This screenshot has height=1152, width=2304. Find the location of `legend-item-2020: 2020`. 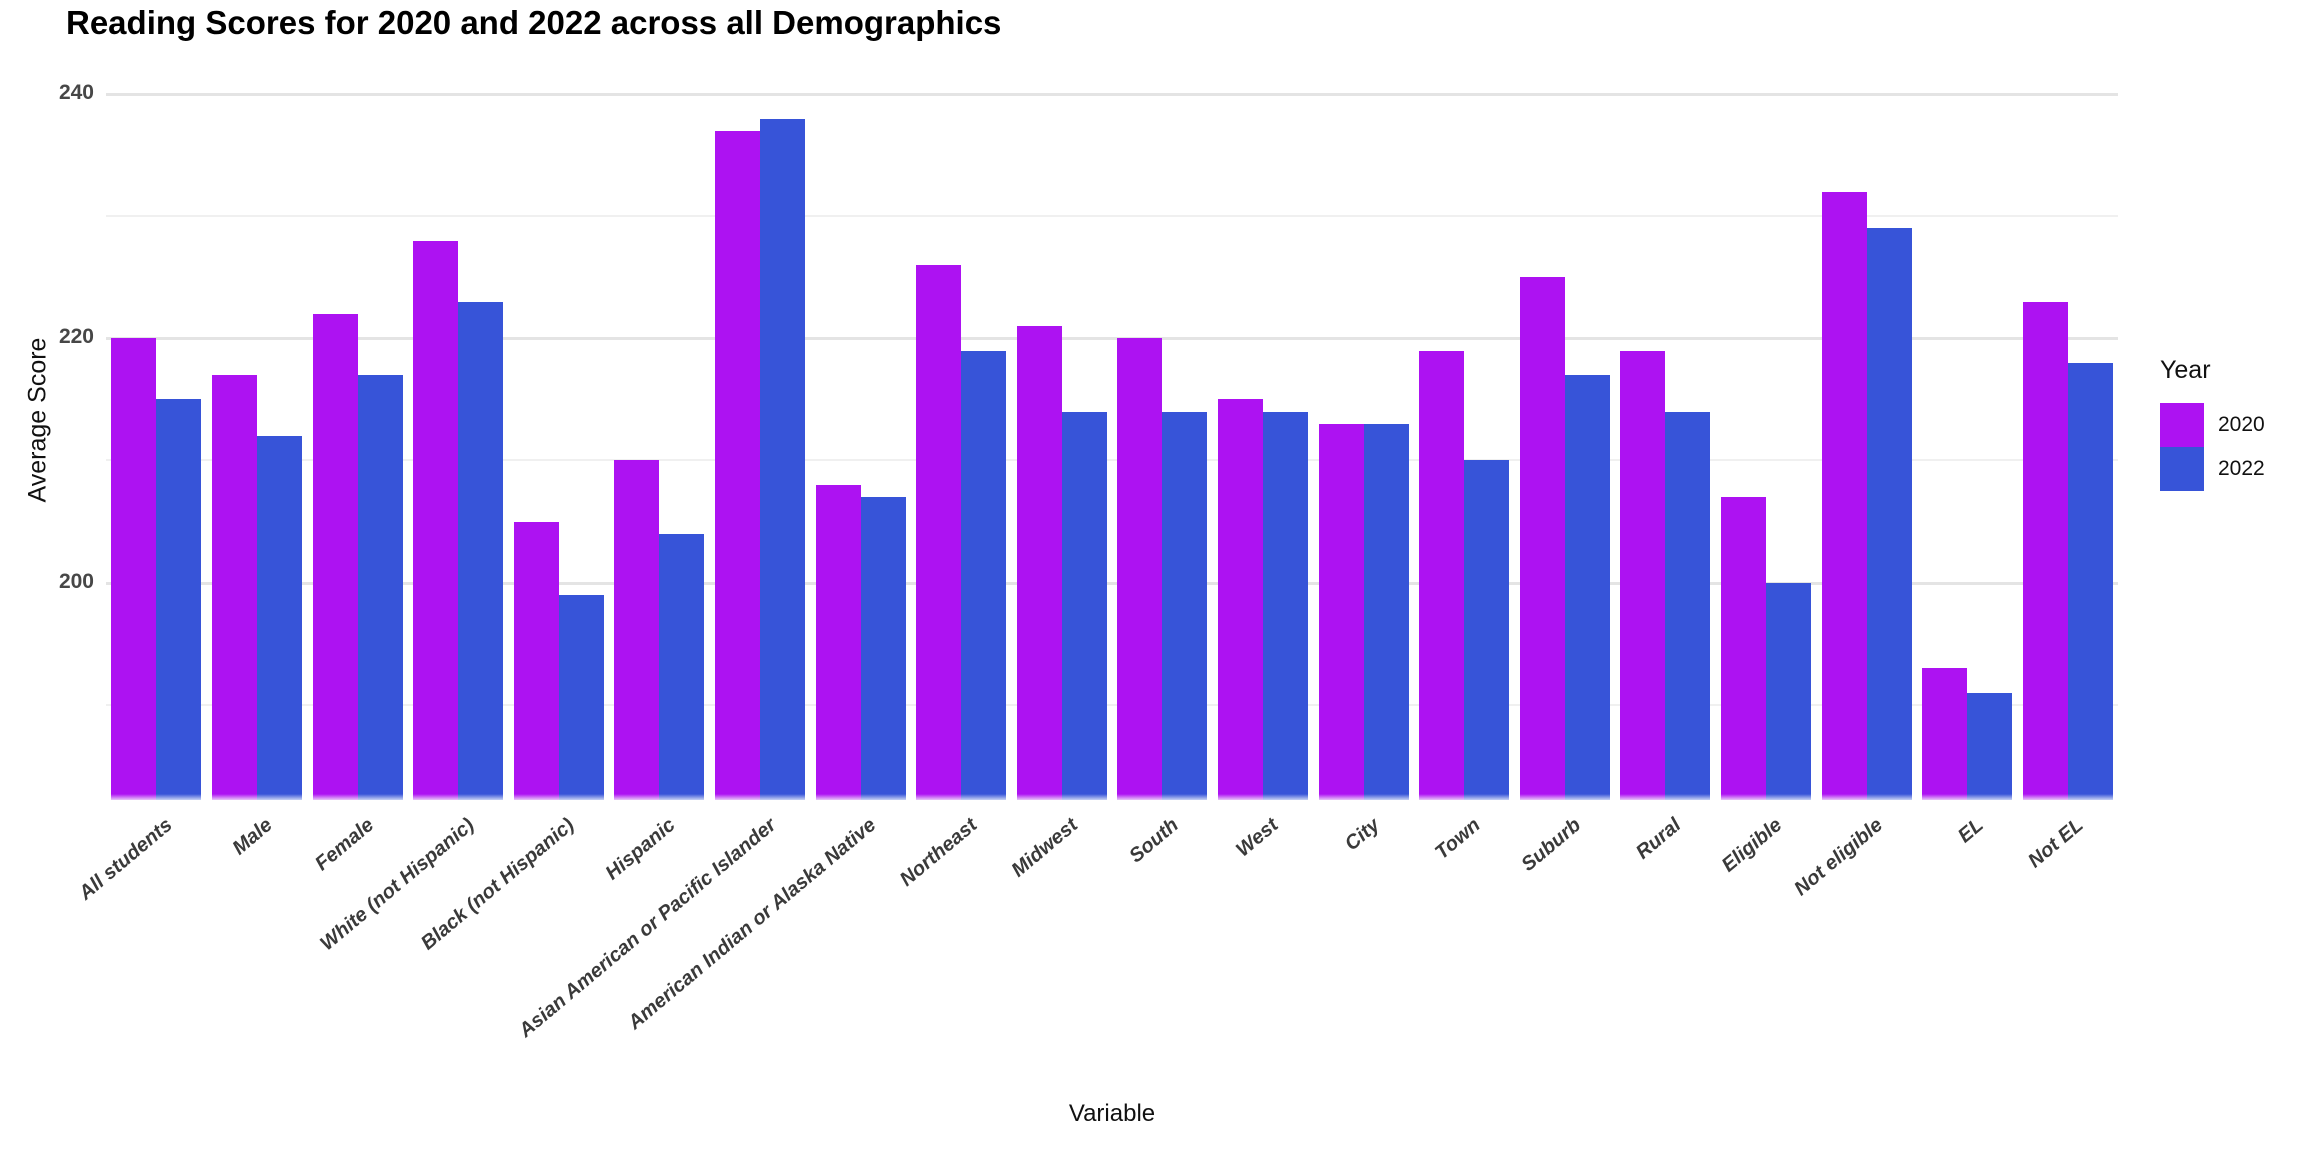

legend-item-2020: 2020 is located at coordinates (2212, 425).